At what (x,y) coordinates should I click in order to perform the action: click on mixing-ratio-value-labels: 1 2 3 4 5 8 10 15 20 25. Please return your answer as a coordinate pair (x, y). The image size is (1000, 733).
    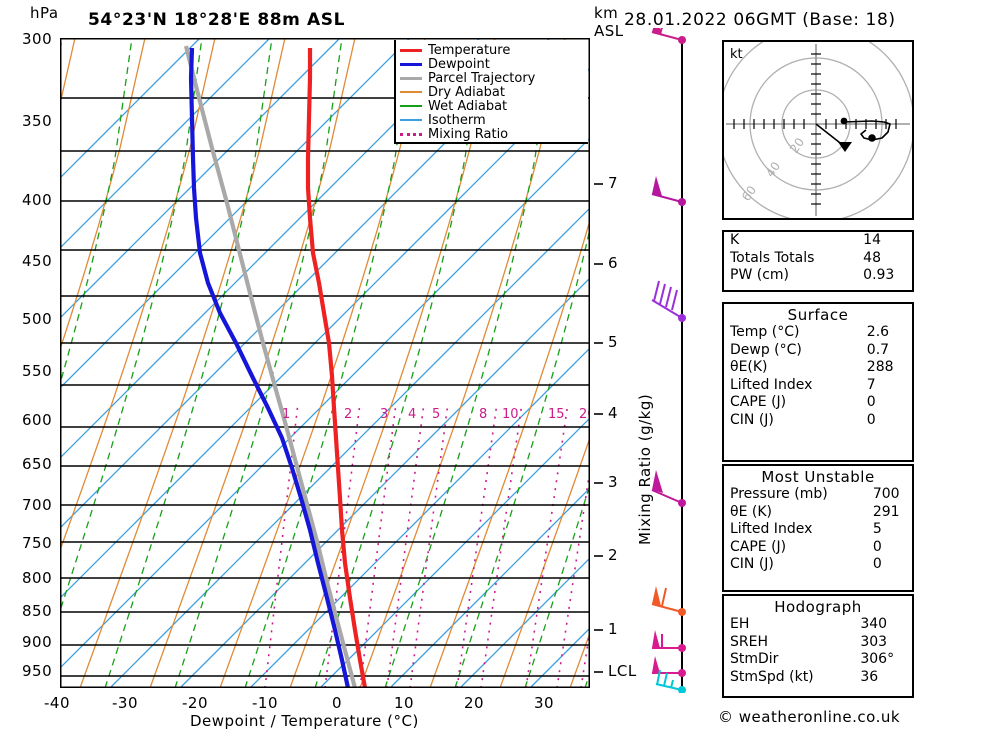
    Looking at the image, I should click on (436, 414).